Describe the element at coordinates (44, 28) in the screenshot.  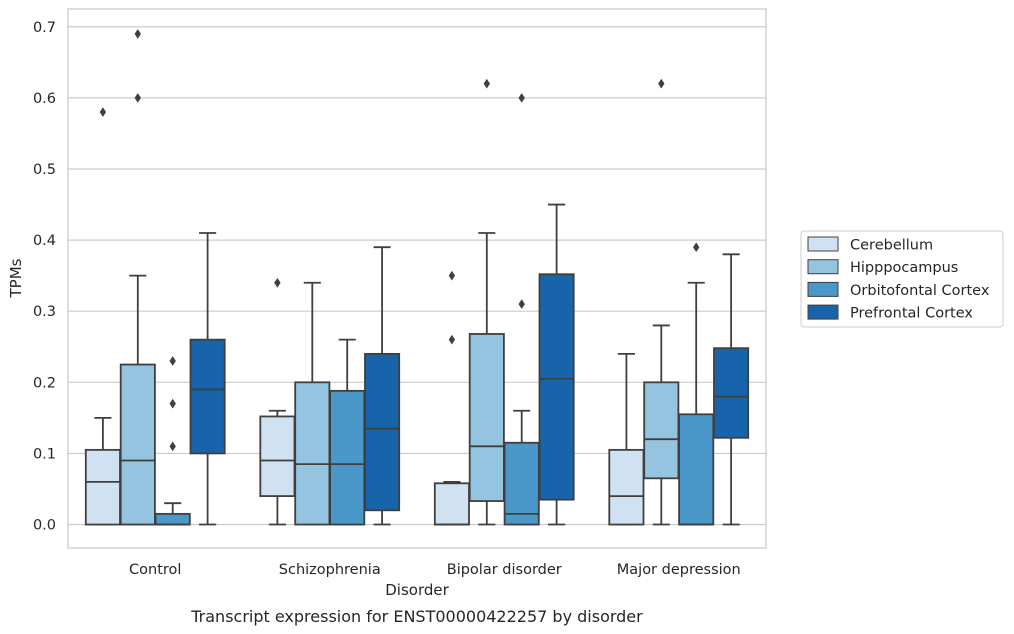
I see `y-tick-label: 0.7` at that location.